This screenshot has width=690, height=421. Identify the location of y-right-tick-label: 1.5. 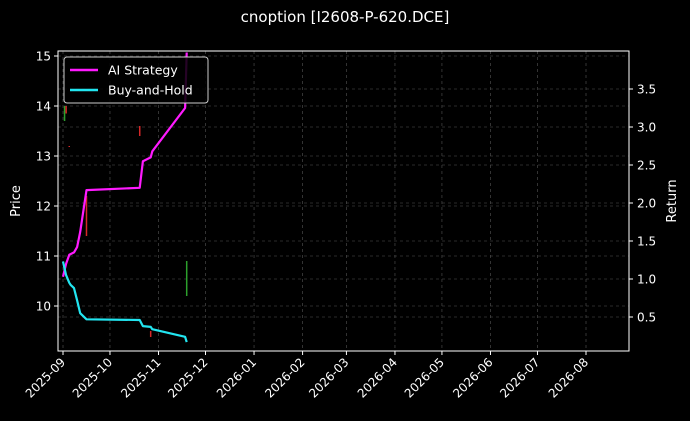
(646, 242).